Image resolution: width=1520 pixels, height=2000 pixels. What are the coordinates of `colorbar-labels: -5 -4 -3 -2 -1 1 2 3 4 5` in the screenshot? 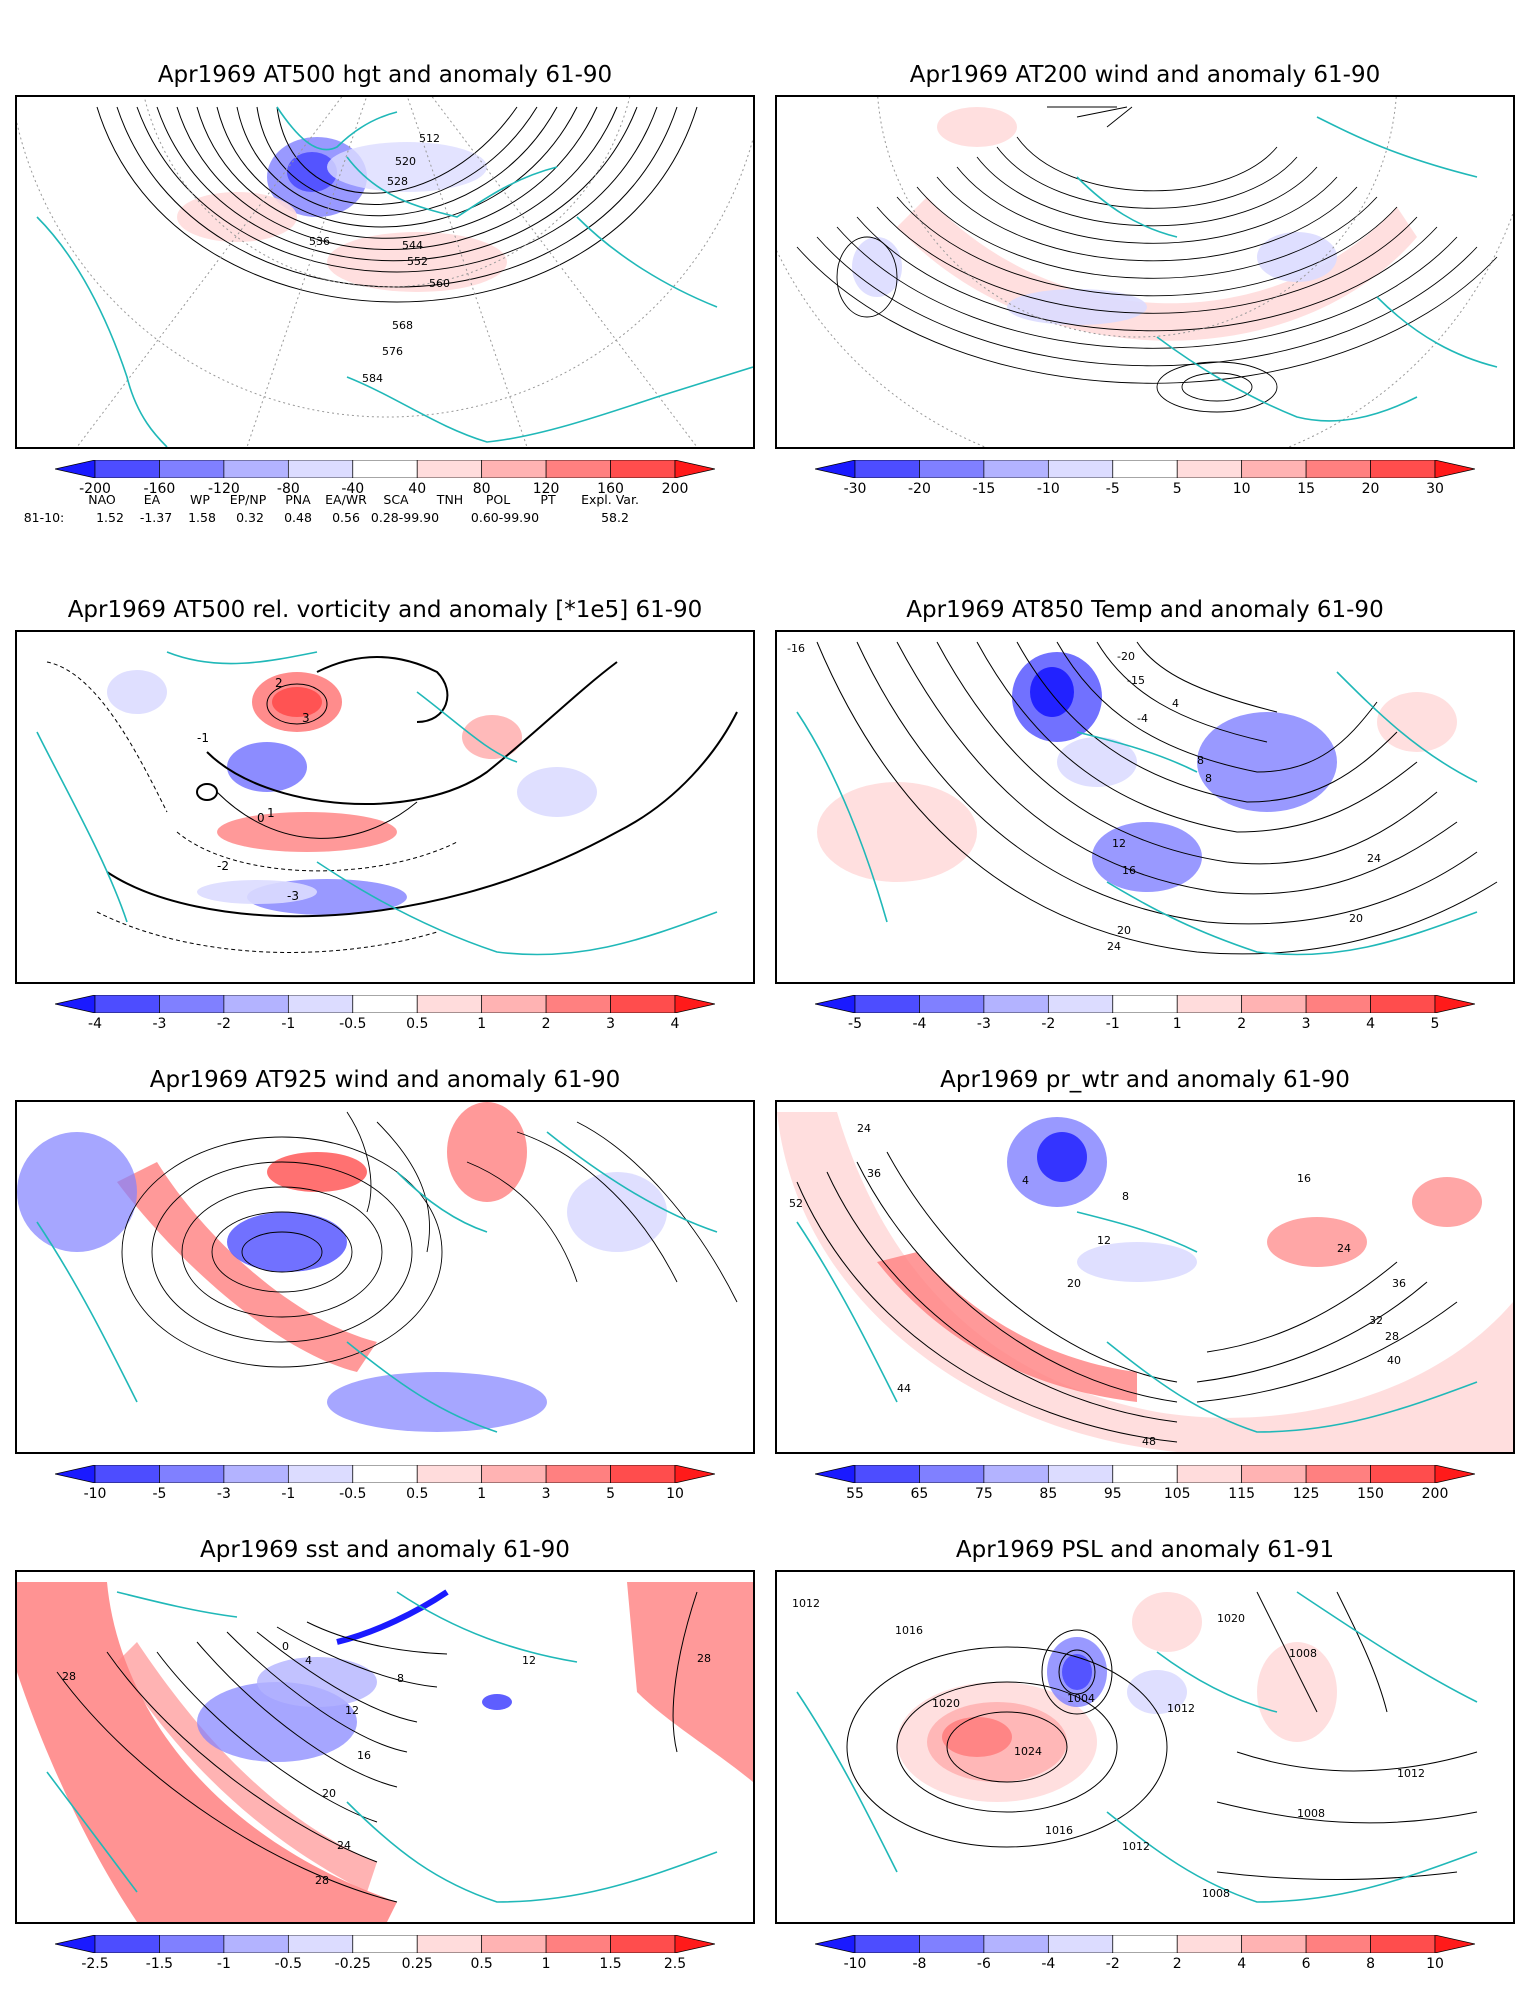 It's located at (1145, 1025).